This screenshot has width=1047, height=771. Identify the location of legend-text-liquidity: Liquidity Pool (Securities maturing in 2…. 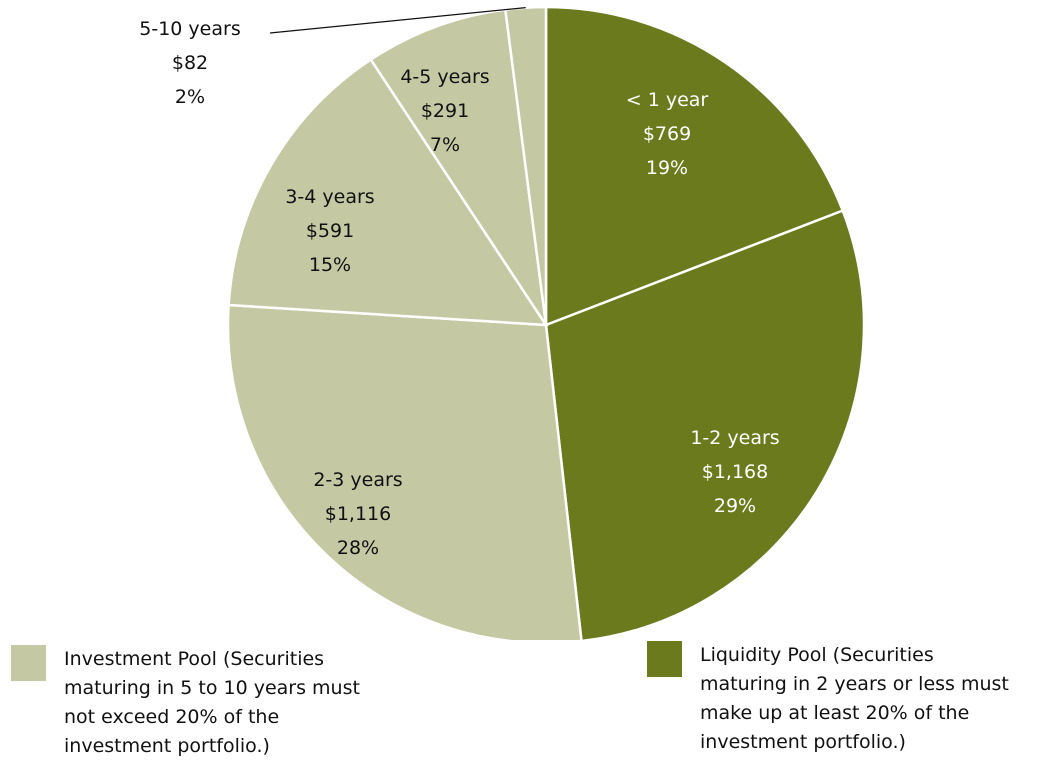
(854, 698).